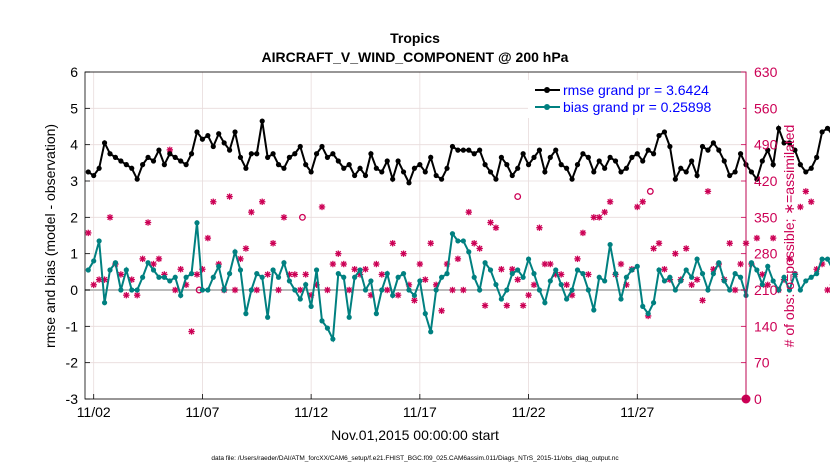 The width and height of the screenshot is (830, 470). Describe the element at coordinates (94, 412) in the screenshot. I see `x-tick-label: 11/02` at that location.